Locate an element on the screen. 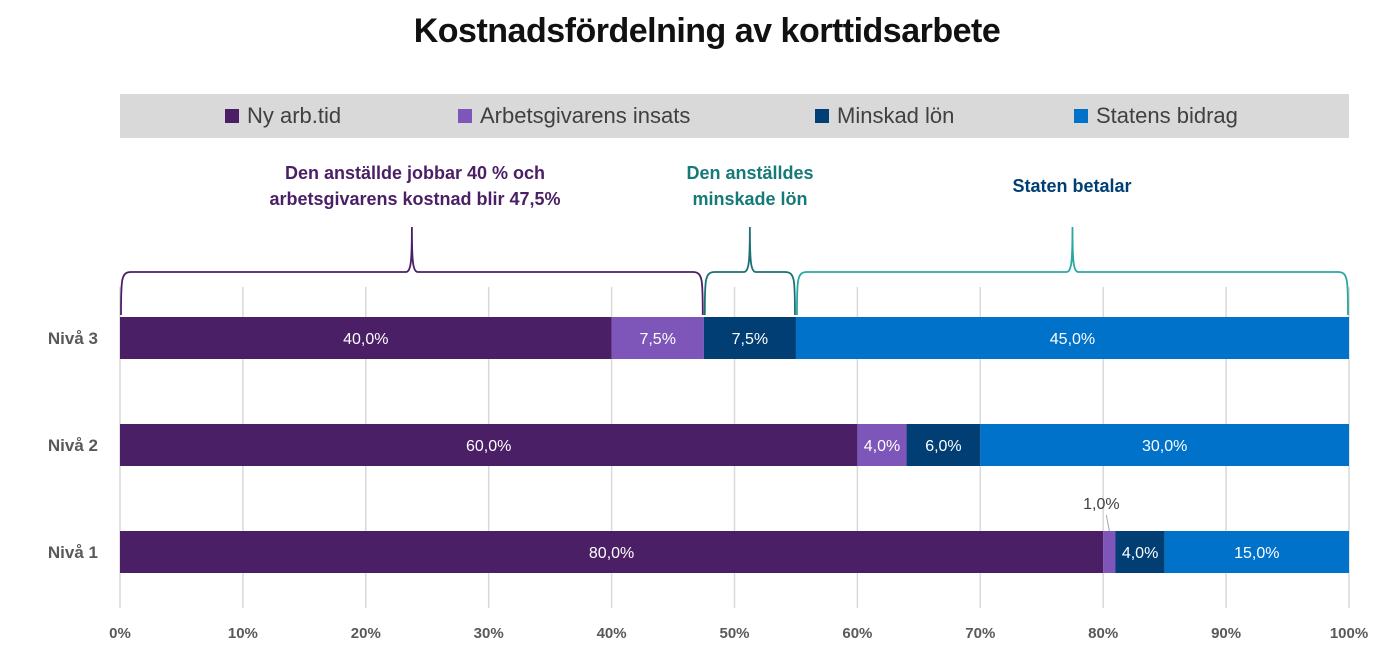 The image size is (1400, 662). category-labels: Nivå 3 Nivå 2 Nivå 1 is located at coordinates (73, 445).